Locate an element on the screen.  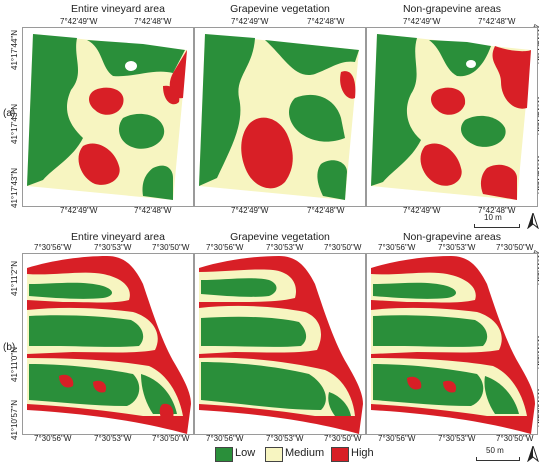
title-col2-a: Grapevine vegetation is located at coordinates (280, 9).